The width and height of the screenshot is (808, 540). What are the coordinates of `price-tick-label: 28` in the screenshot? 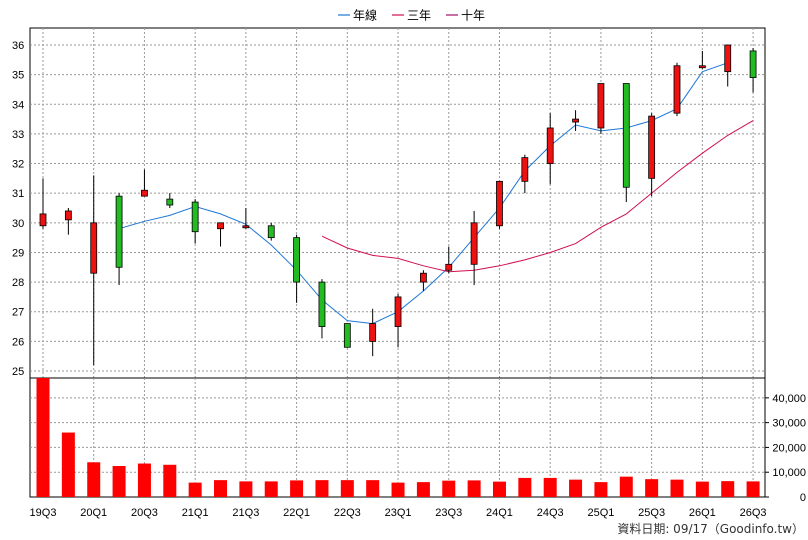 It's located at (18, 283).